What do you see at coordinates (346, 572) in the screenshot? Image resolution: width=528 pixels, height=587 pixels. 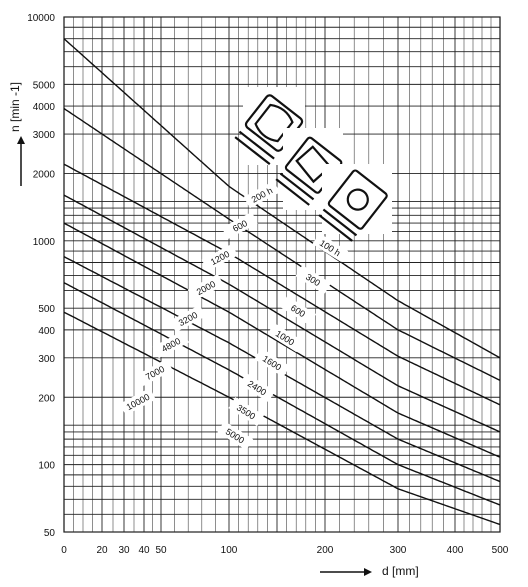 I see `x-arrow-icon` at bounding box center [346, 572].